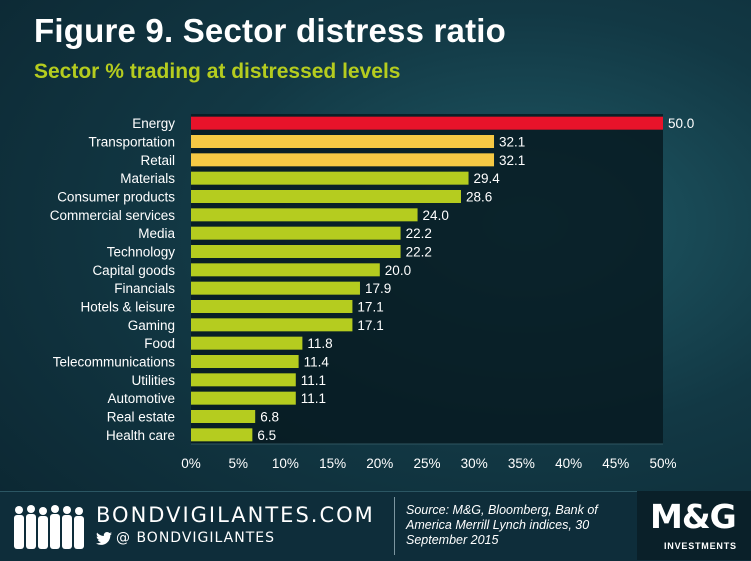 The width and height of the screenshot is (751, 561). Describe the element at coordinates (521, 463) in the screenshot. I see `x-tick-label-7: 35%` at that location.